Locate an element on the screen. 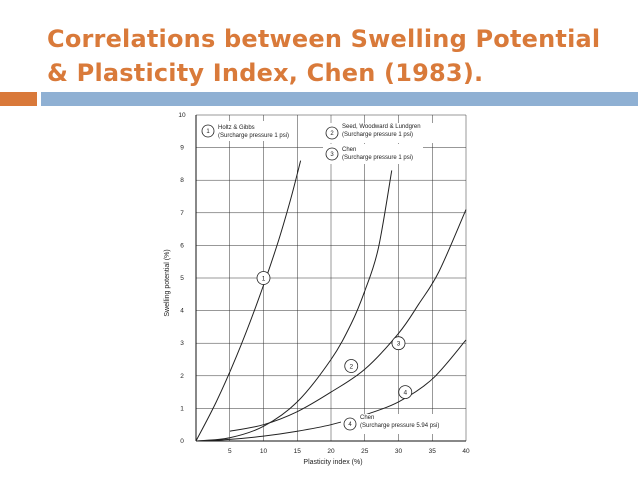 The width and height of the screenshot is (638, 478). title-divider-band is located at coordinates (339, 99).